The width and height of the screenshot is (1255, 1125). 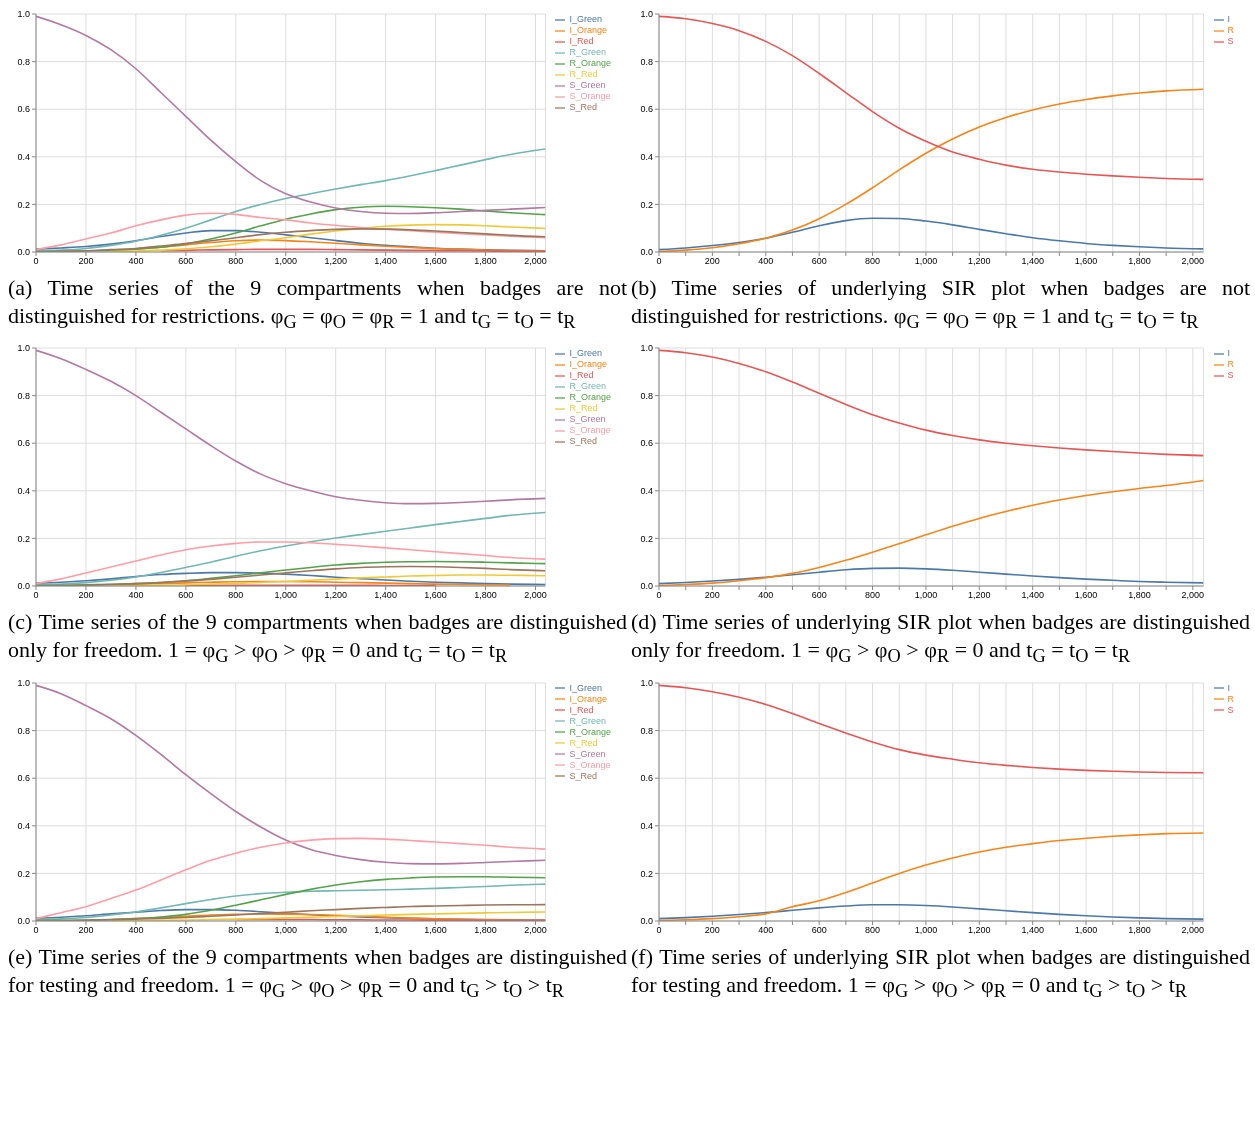 What do you see at coordinates (317, 972) in the screenshot?
I see `text: (e) Time series of the 9 compartments when badges are distinguished for testing and freedom. 1 = φ$_{G}$ > φ$_{O}$ > φ$_{R}$ = 0 and t$_{G}$ > t$_{O}$ > t$_{R}$` at bounding box center [317, 972].